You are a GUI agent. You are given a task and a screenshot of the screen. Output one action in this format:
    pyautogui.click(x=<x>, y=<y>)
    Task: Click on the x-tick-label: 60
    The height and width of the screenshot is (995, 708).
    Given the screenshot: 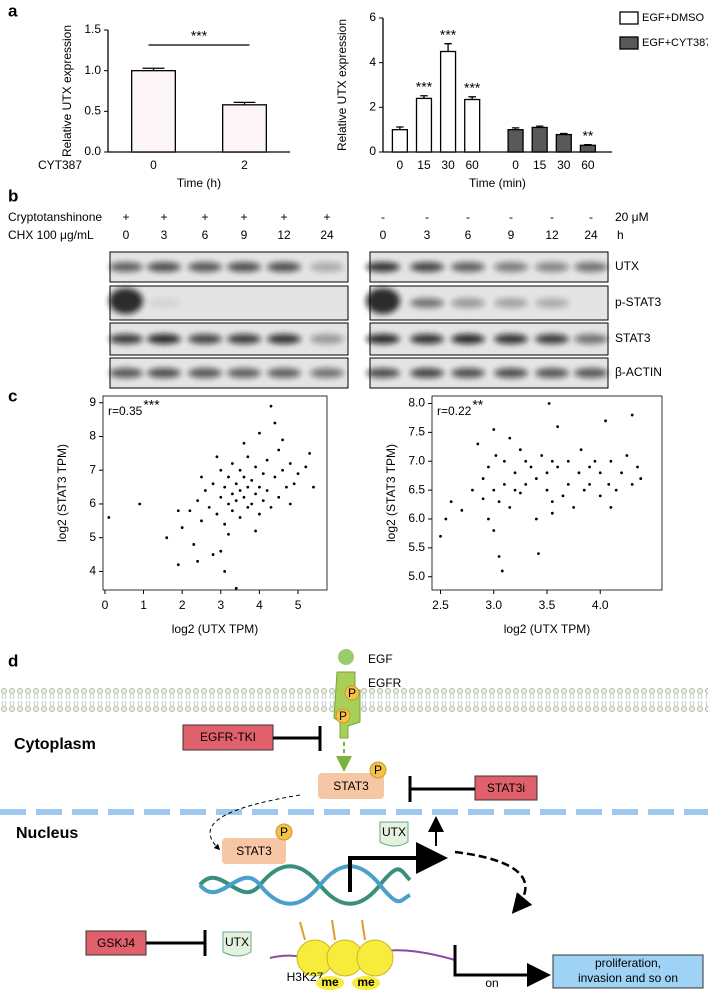 What is the action you would take?
    pyautogui.click(x=588, y=165)
    